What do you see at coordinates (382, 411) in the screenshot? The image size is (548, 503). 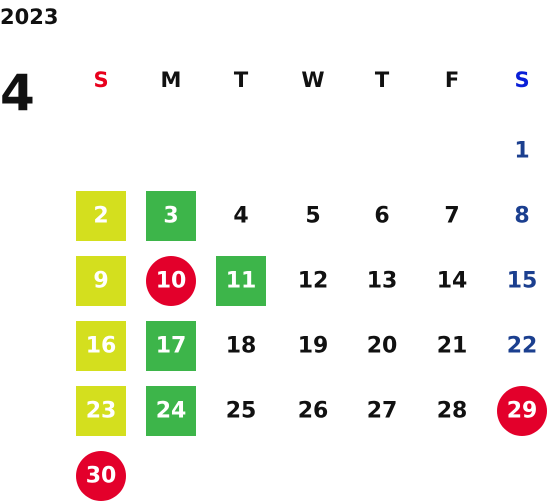 I see `day-number: 27` at bounding box center [382, 411].